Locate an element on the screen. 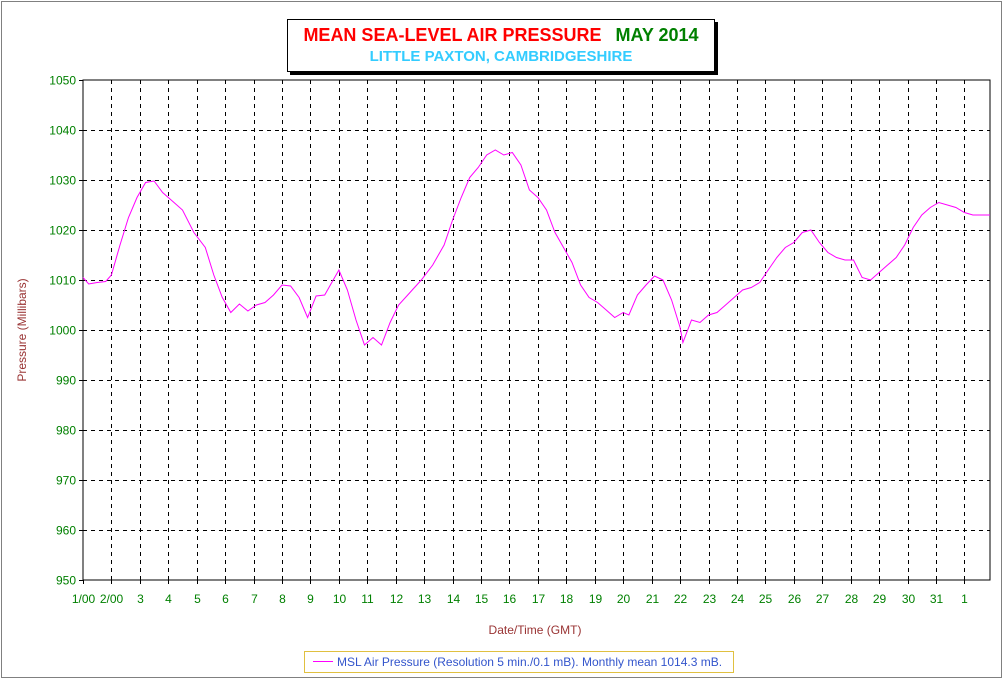 The width and height of the screenshot is (1005, 681). y-tick-label: 950 is located at coordinates (66, 581).